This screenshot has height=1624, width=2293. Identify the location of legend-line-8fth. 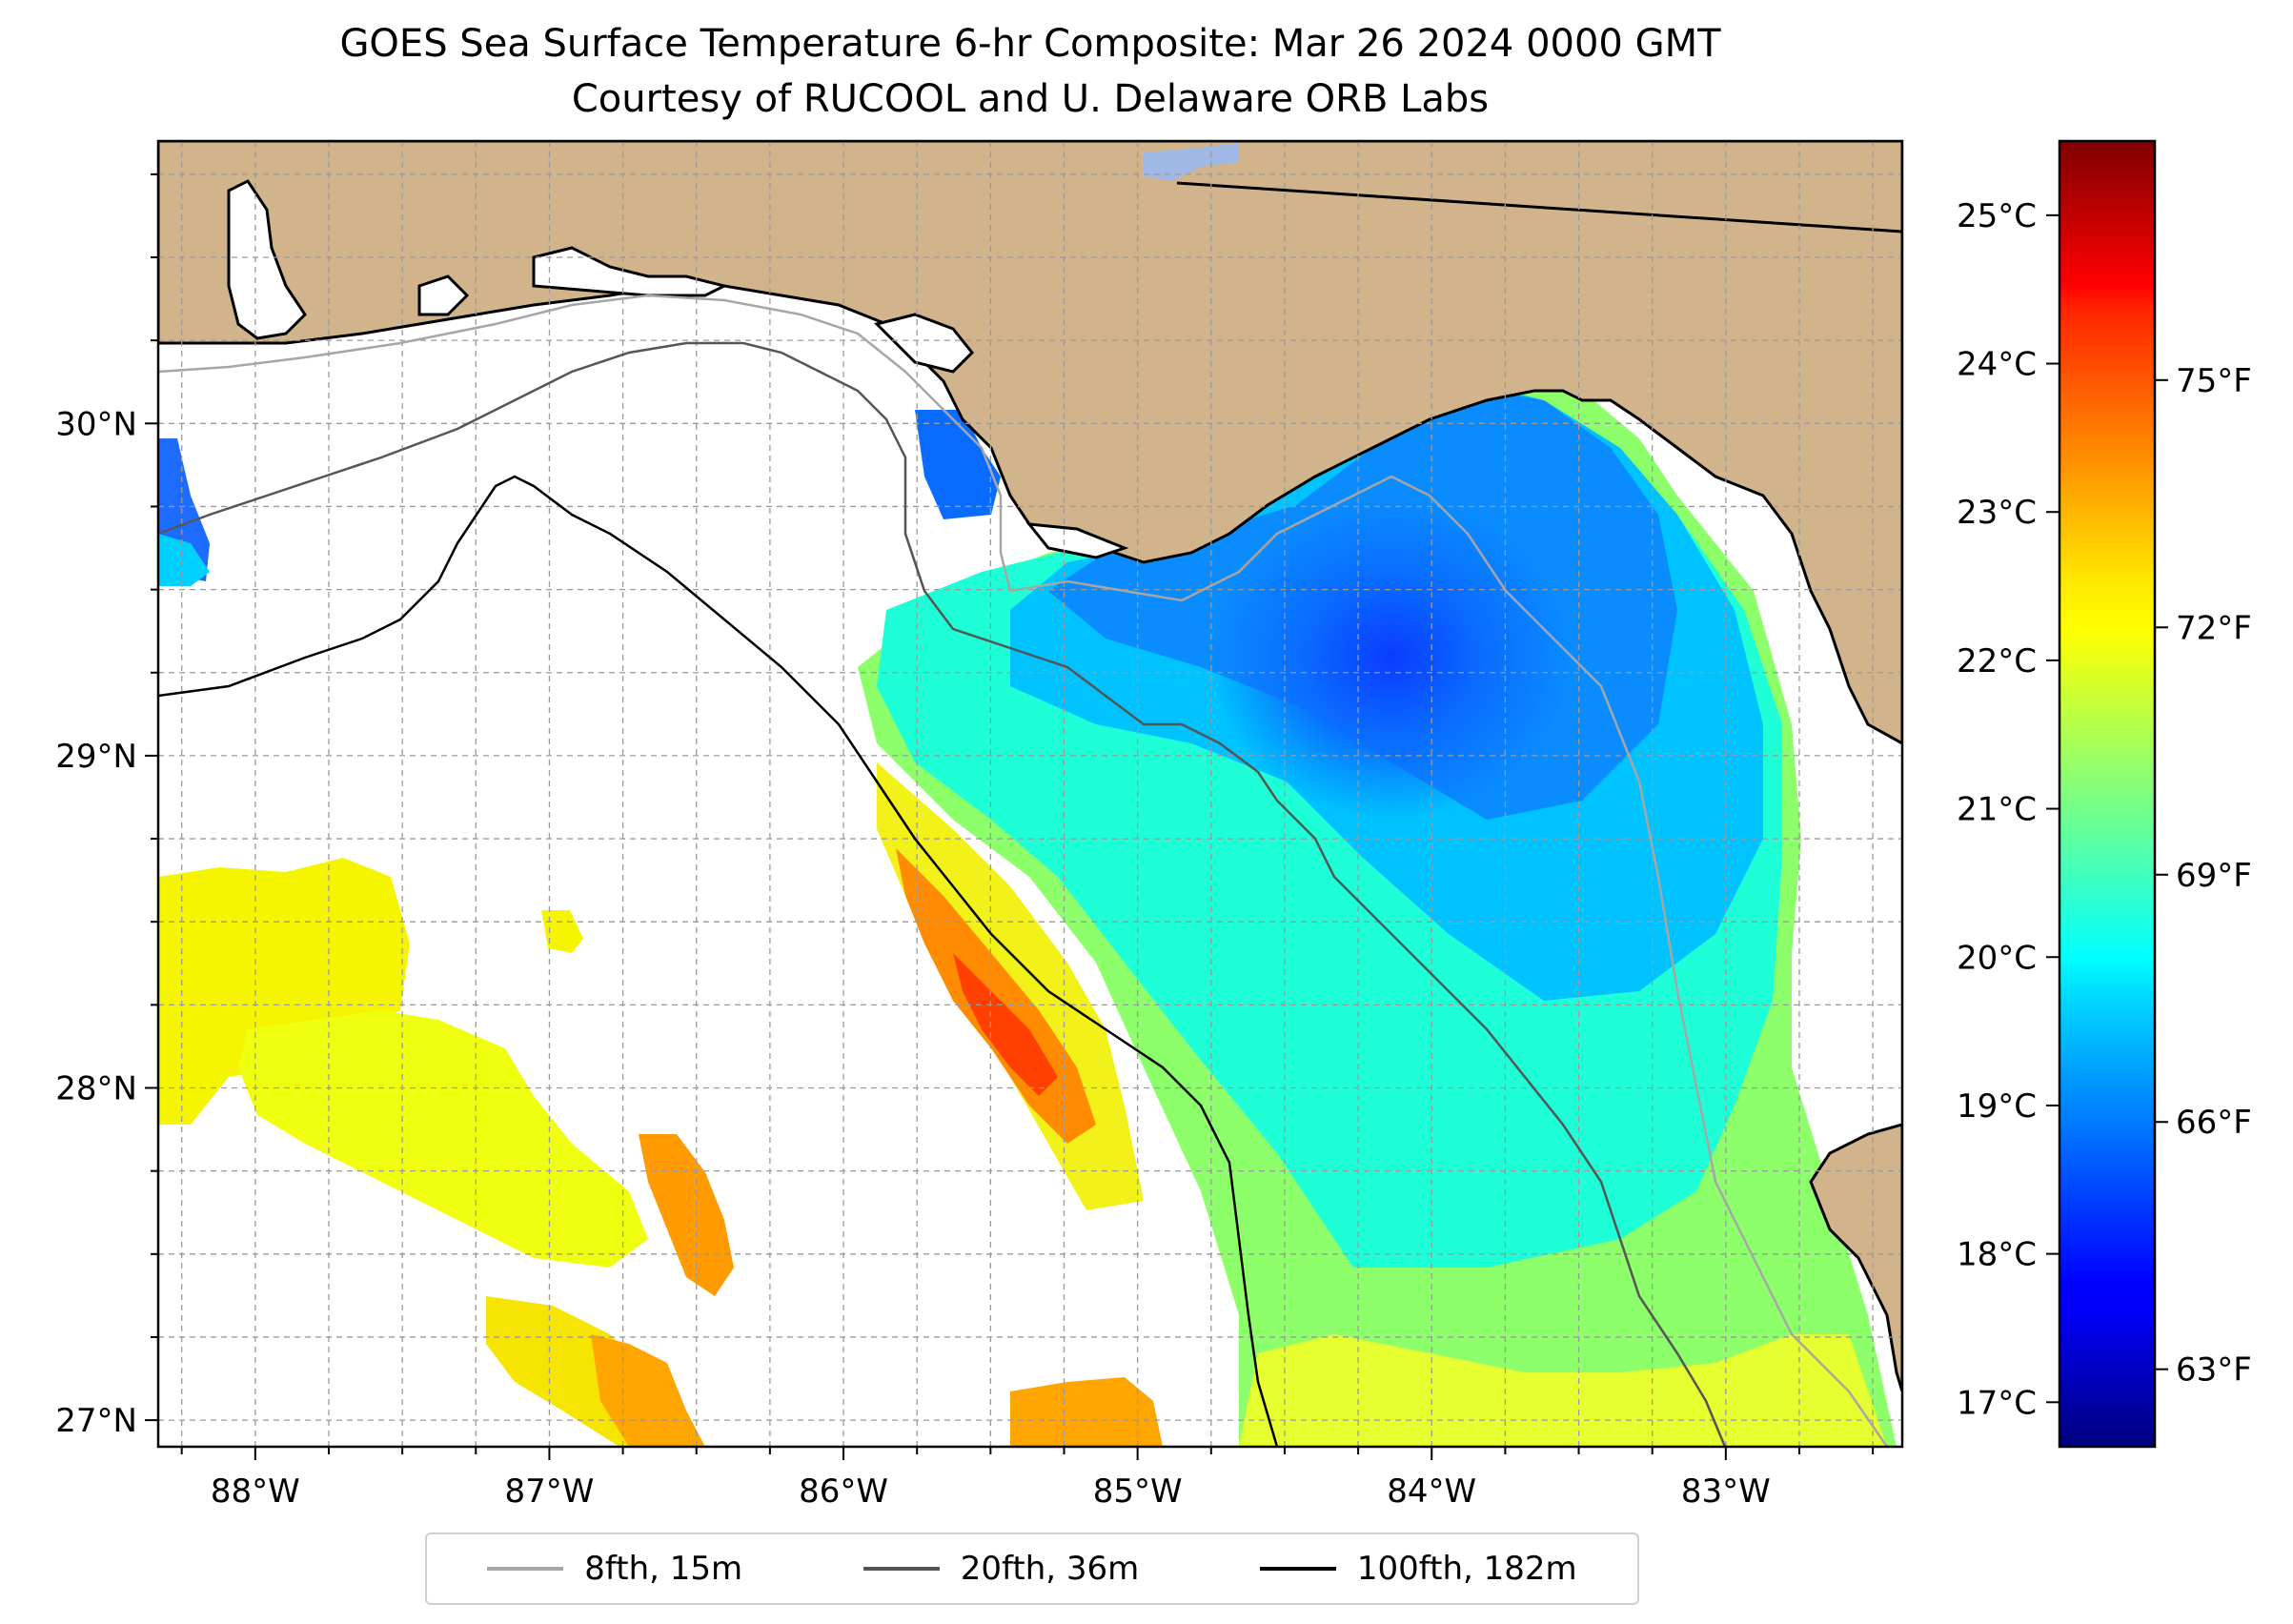
(525, 1569).